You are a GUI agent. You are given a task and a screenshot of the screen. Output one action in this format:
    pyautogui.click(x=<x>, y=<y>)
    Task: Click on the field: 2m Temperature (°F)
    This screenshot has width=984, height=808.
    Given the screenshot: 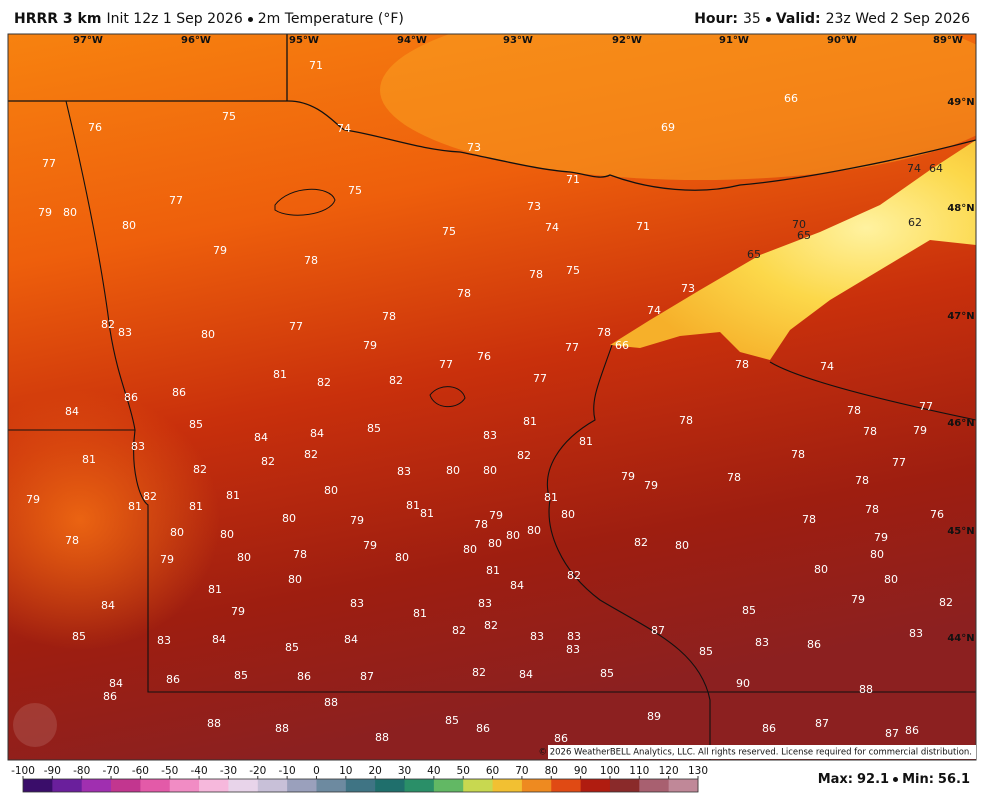 What is the action you would take?
    pyautogui.click(x=330, y=19)
    